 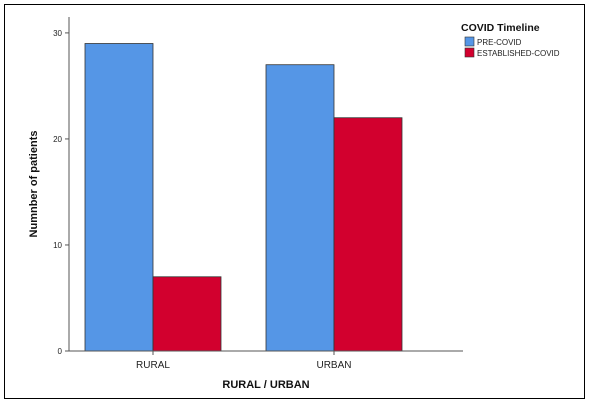 I want to click on legend-label: ESTABLISHED-COVID, so click(x=518, y=53).